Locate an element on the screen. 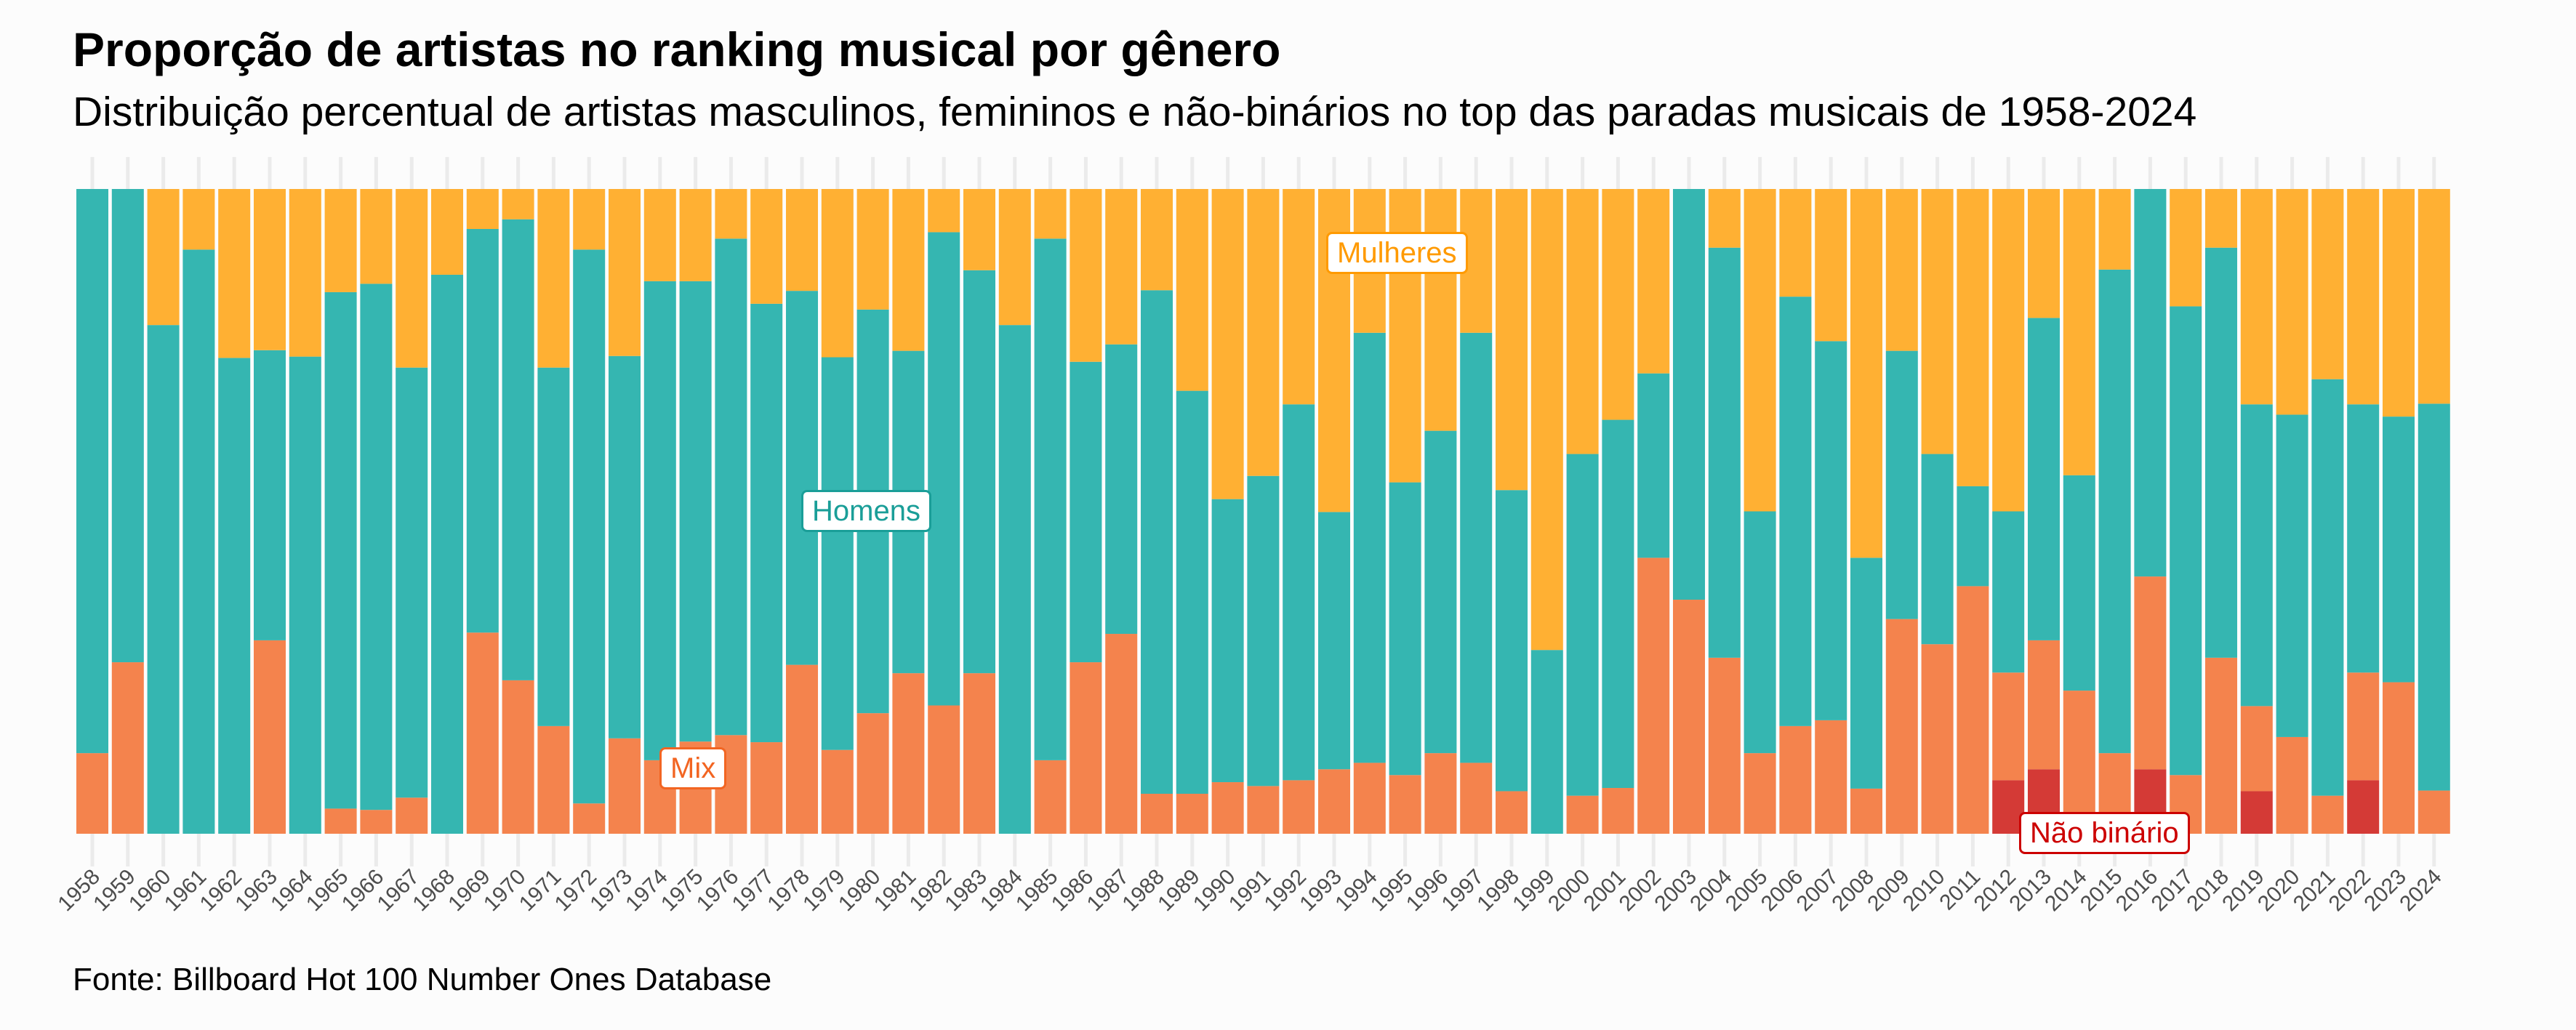 The width and height of the screenshot is (2576, 1030). bar-homens-1959 is located at coordinates (127, 426).